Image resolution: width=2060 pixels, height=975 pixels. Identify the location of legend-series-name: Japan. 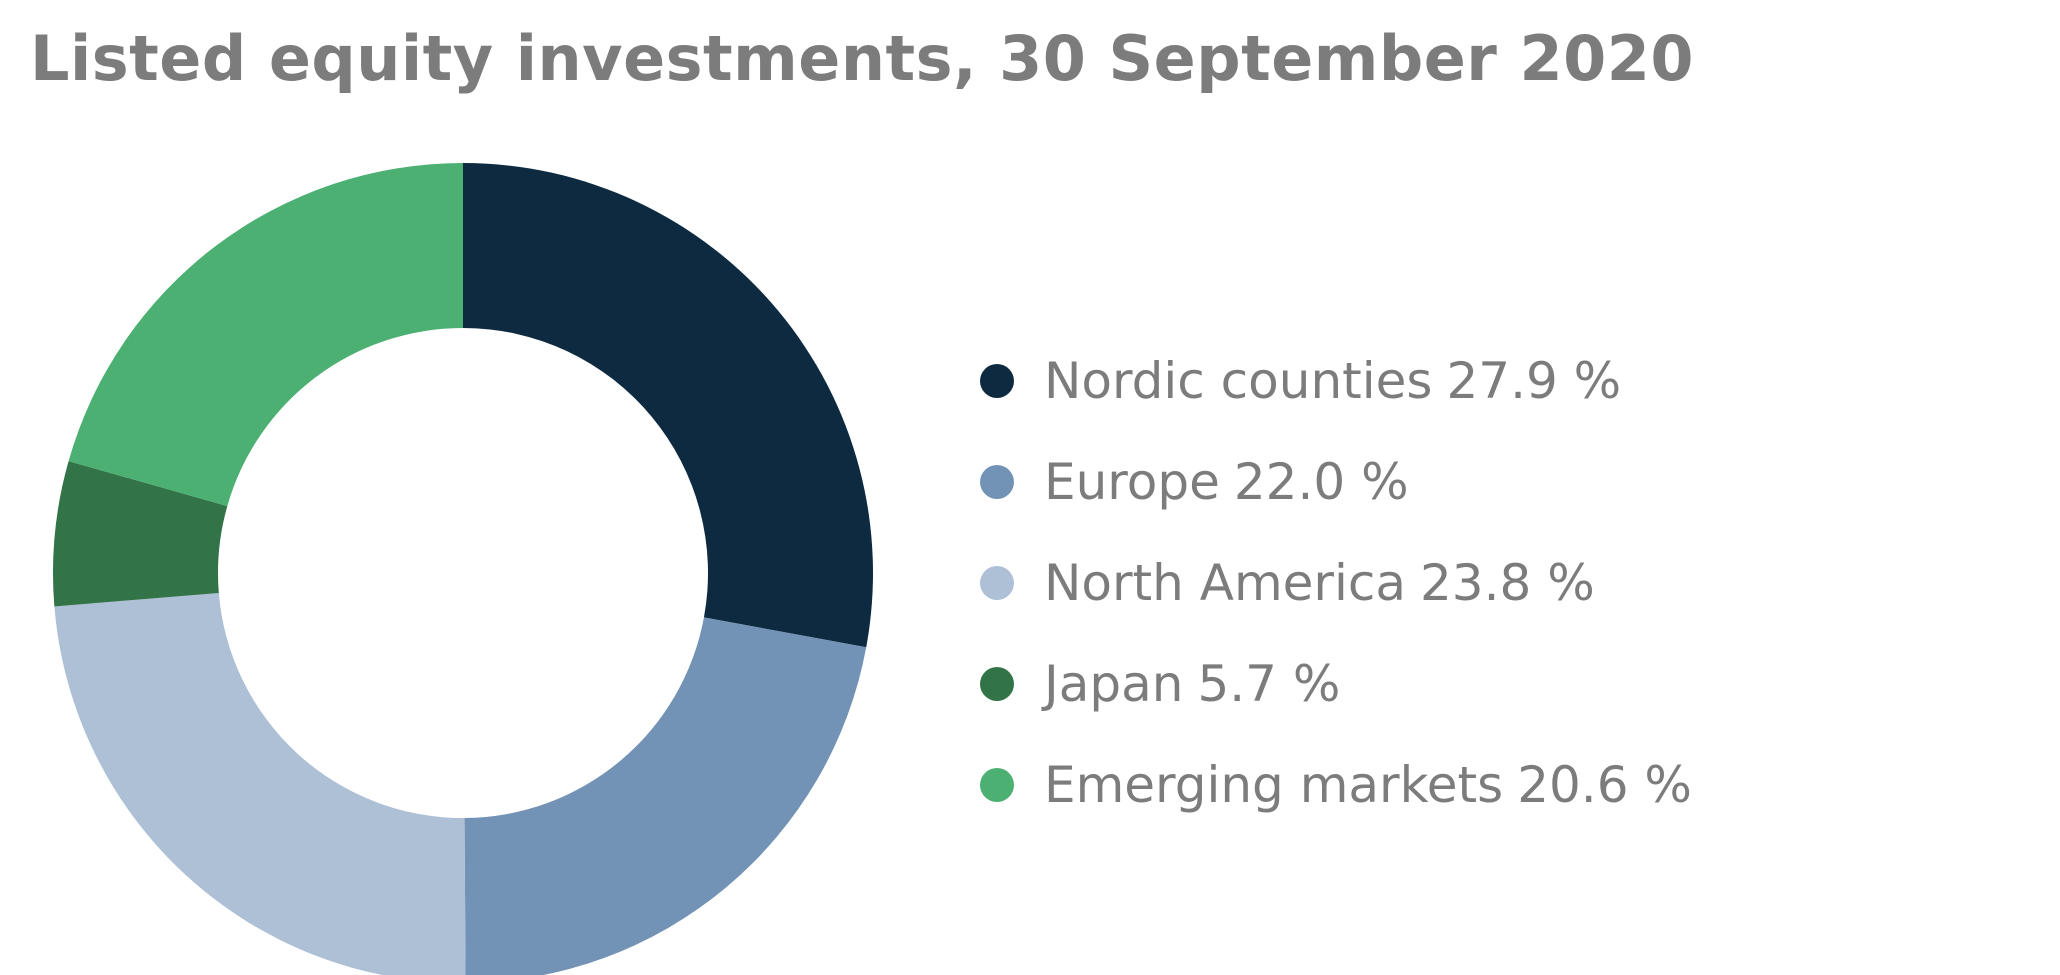
(1114, 683).